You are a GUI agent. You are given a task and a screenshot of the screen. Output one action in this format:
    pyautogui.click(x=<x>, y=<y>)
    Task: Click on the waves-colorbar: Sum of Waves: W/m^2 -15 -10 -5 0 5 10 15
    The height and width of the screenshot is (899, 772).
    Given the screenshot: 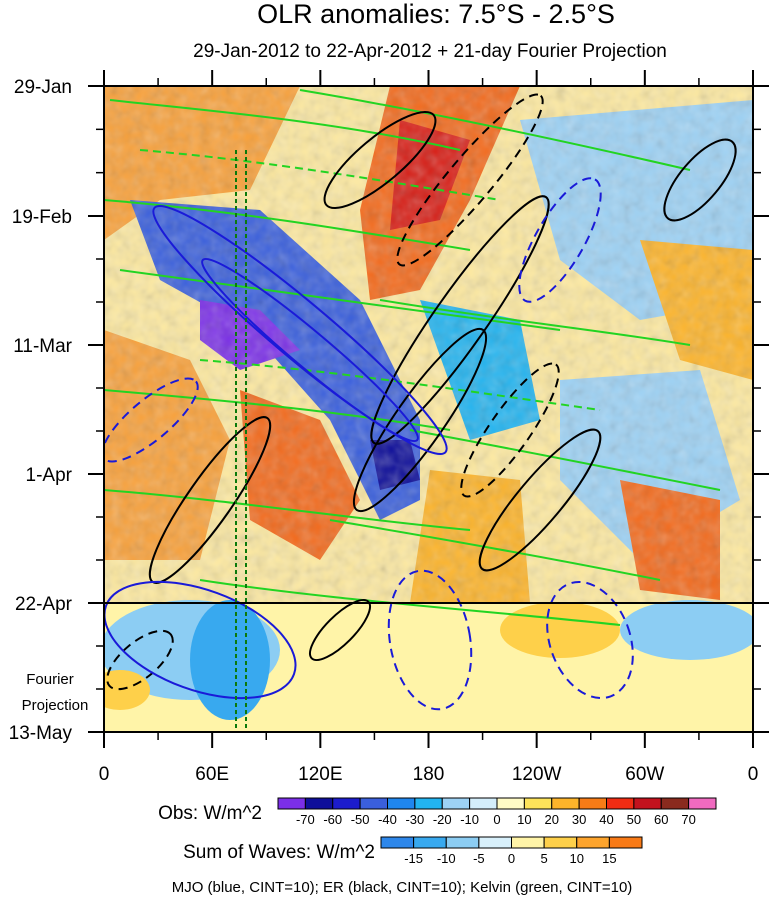 What is the action you would take?
    pyautogui.click(x=413, y=851)
    